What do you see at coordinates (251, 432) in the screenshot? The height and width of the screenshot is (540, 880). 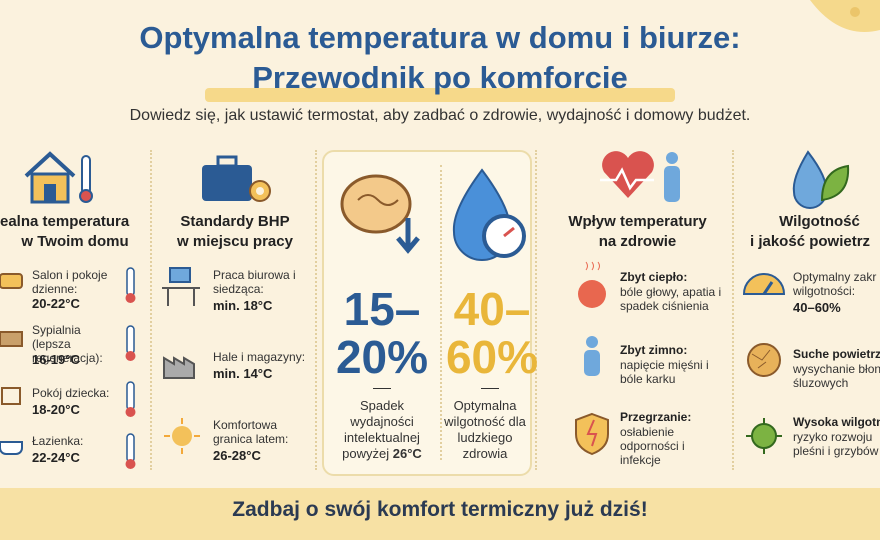 I see `item-label: Komfortowa granica latem:` at bounding box center [251, 432].